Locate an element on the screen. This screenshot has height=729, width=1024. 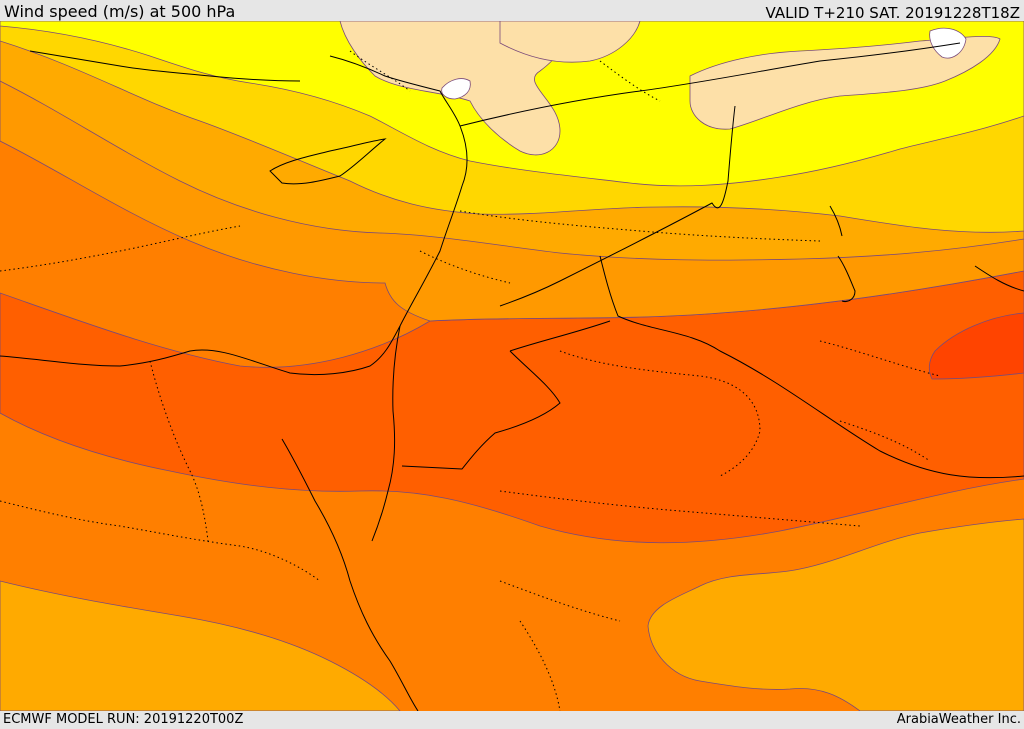
band-peak is located at coordinates (976, 346).